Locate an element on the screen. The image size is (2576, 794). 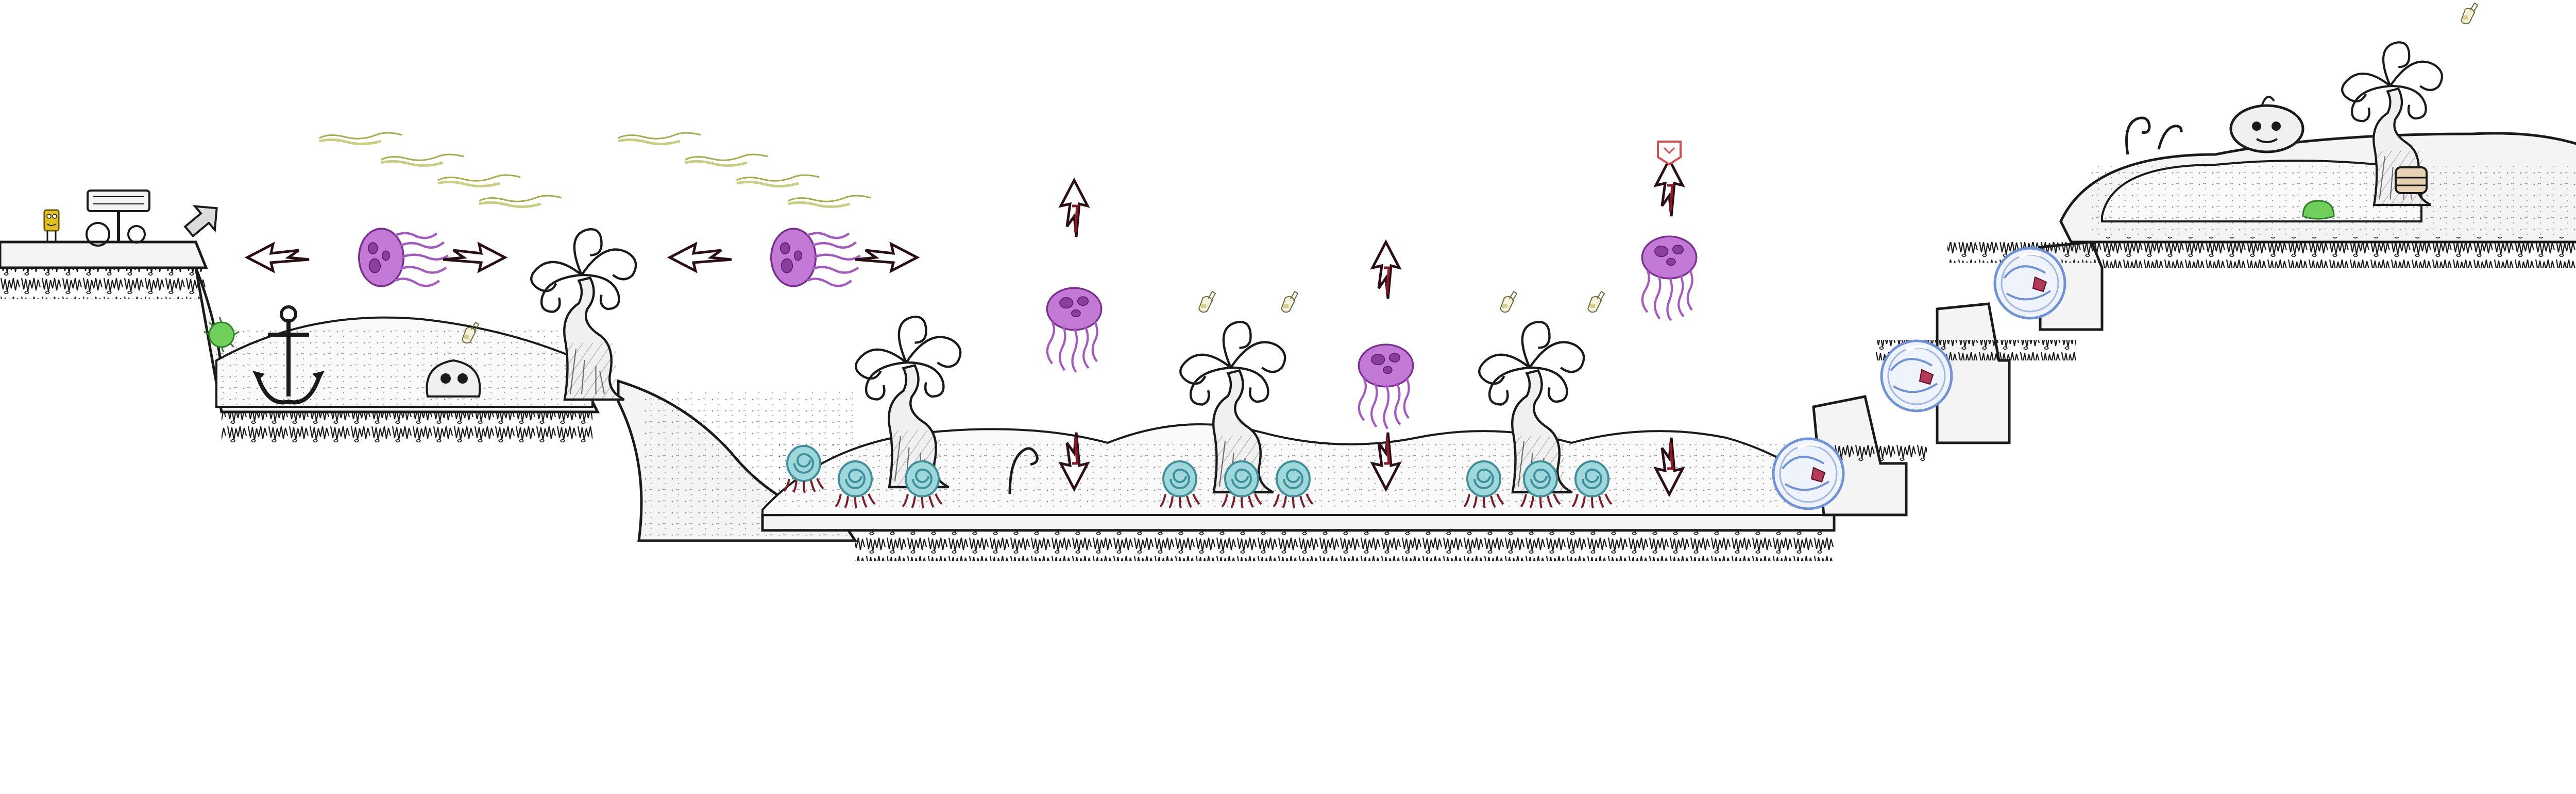
wooden-signpost-icon is located at coordinates (118, 218).